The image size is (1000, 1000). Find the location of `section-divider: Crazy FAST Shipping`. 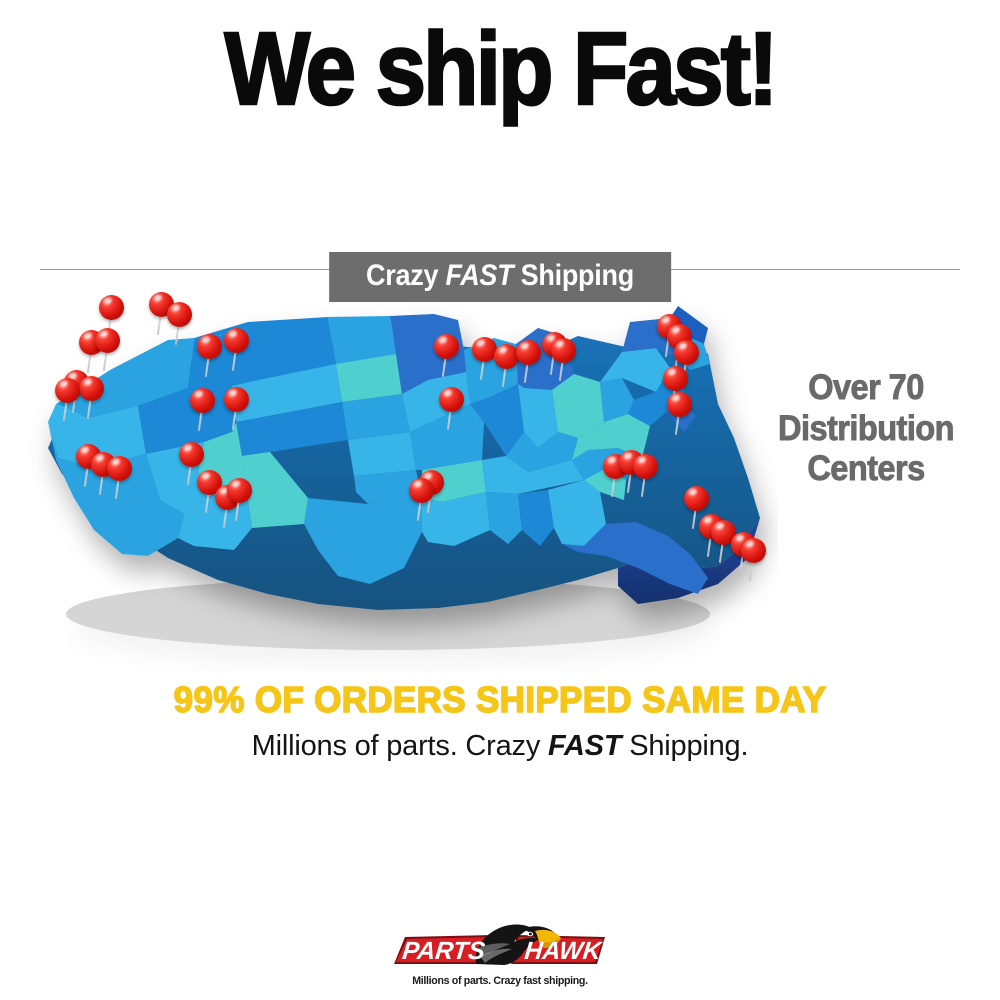

section-divider: Crazy FAST Shipping is located at coordinates (500, 277).